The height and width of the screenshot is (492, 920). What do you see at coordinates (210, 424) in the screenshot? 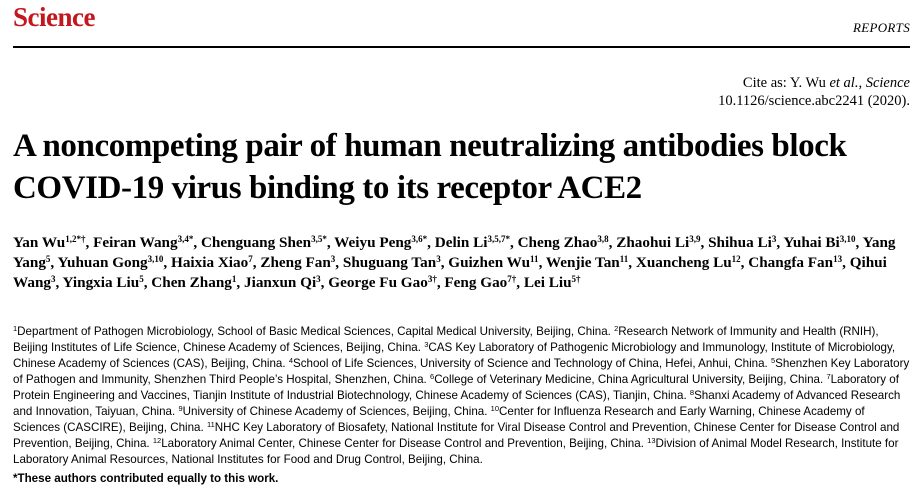
I see `affiliation-number: 11` at bounding box center [210, 424].